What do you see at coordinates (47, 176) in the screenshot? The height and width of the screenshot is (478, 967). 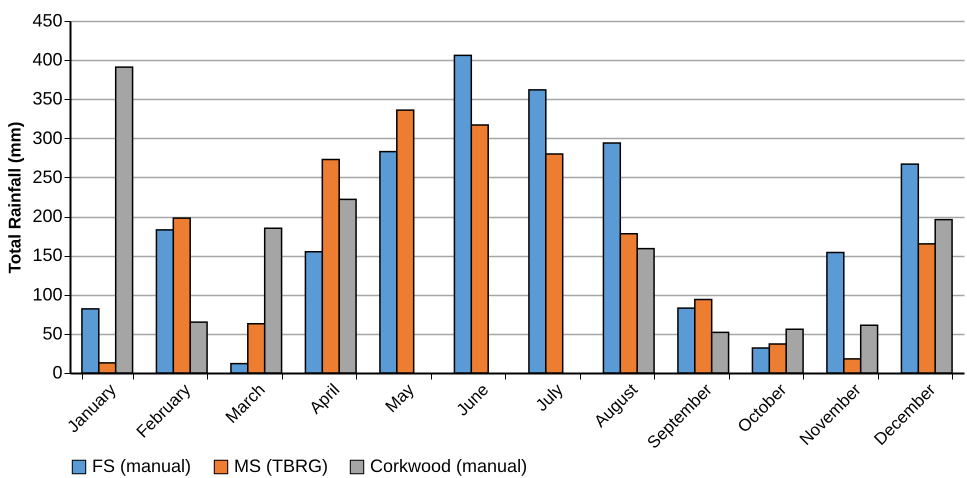 I see `y-tick-label: 250` at bounding box center [47, 176].